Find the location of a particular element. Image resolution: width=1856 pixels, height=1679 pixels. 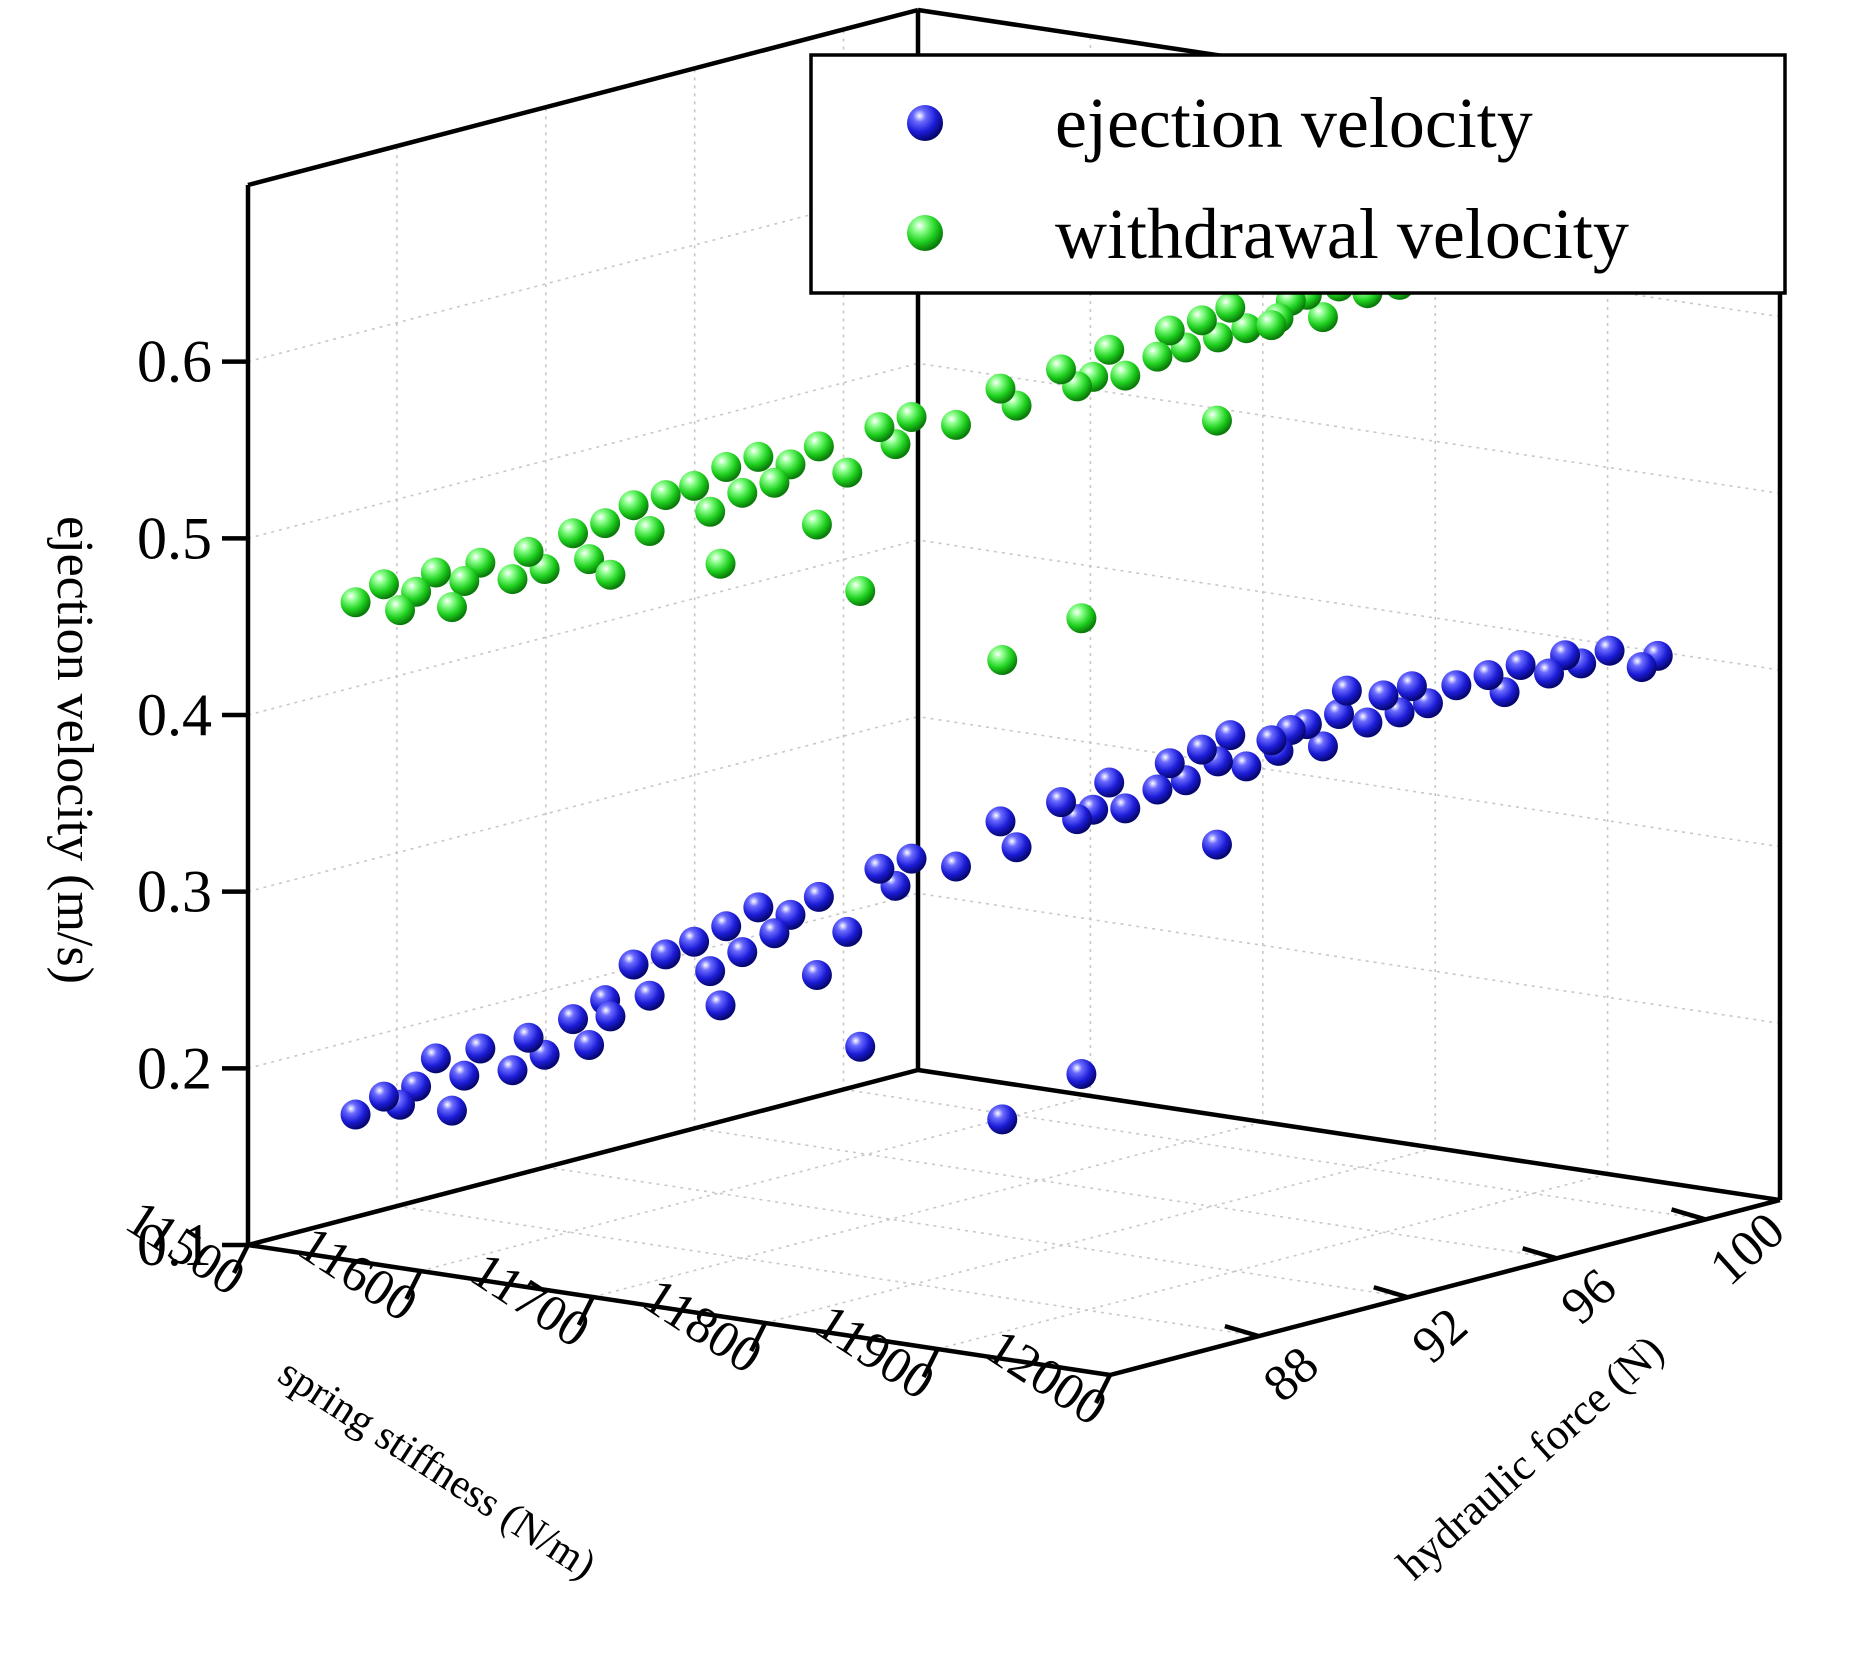

legend: ejection velocity withdrawal velocity is located at coordinates (1298, 174).